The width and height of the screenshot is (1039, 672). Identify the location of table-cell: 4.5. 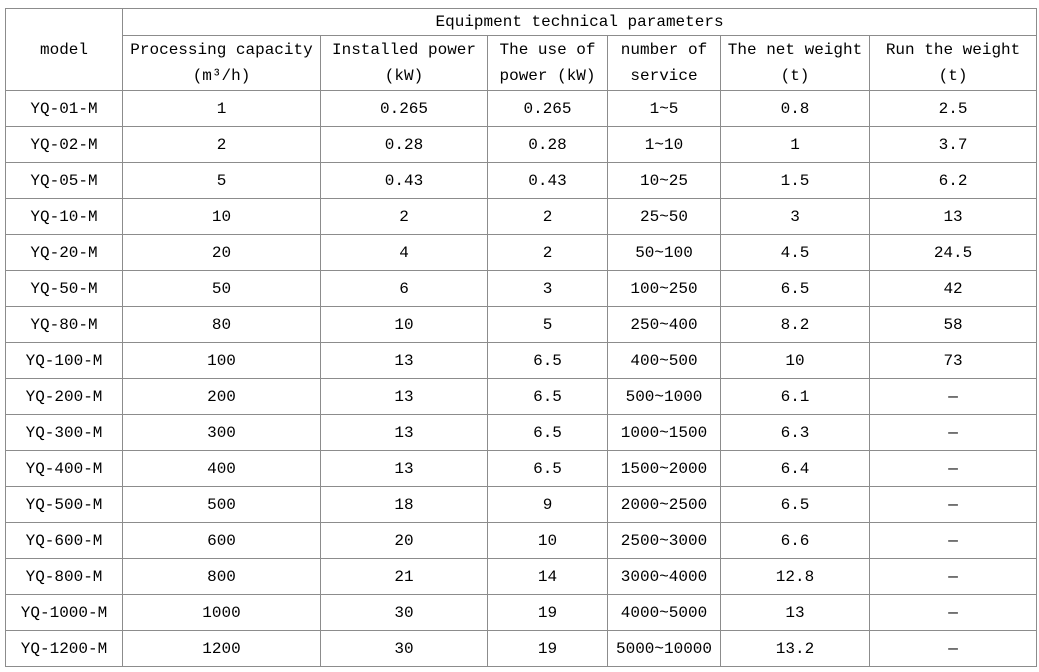
(795, 252).